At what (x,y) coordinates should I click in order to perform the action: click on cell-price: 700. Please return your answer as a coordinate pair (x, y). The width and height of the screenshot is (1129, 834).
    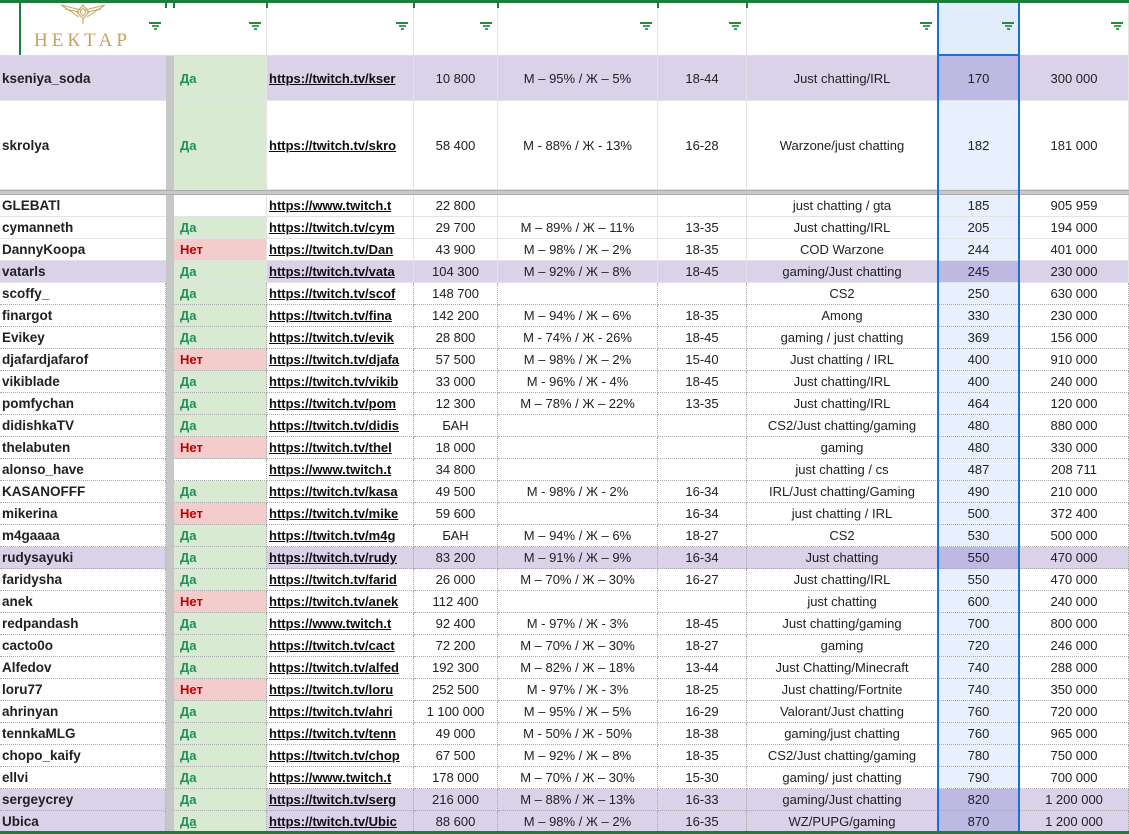
    Looking at the image, I should click on (979, 624).